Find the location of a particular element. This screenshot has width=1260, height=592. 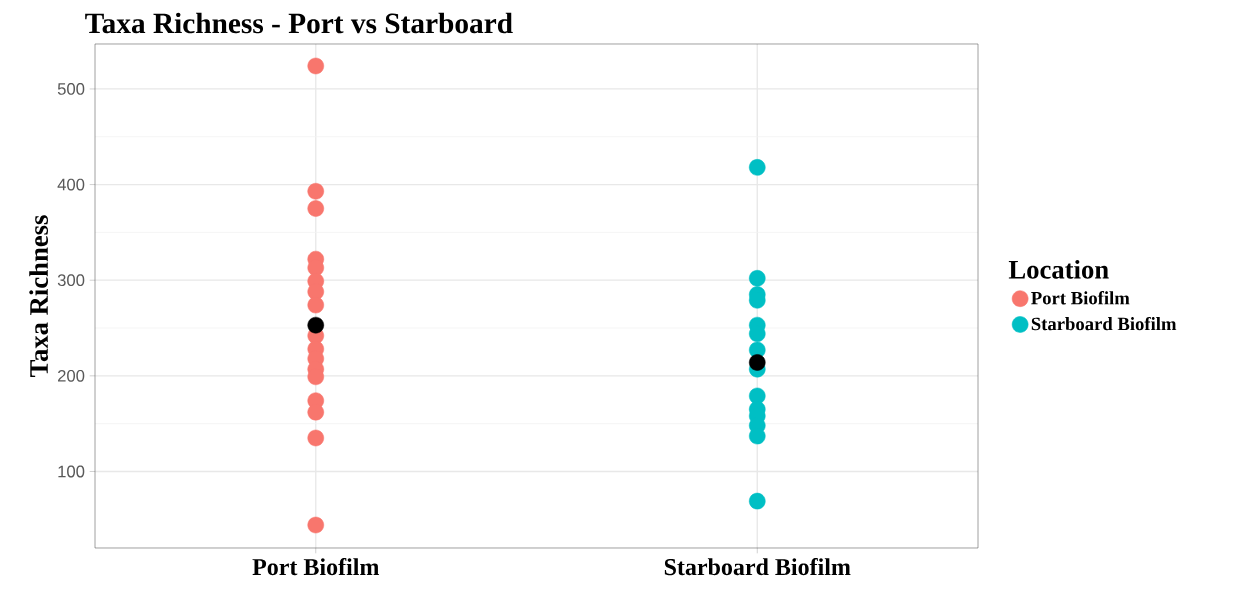

y-tick-label: 300 is located at coordinates (71, 280).